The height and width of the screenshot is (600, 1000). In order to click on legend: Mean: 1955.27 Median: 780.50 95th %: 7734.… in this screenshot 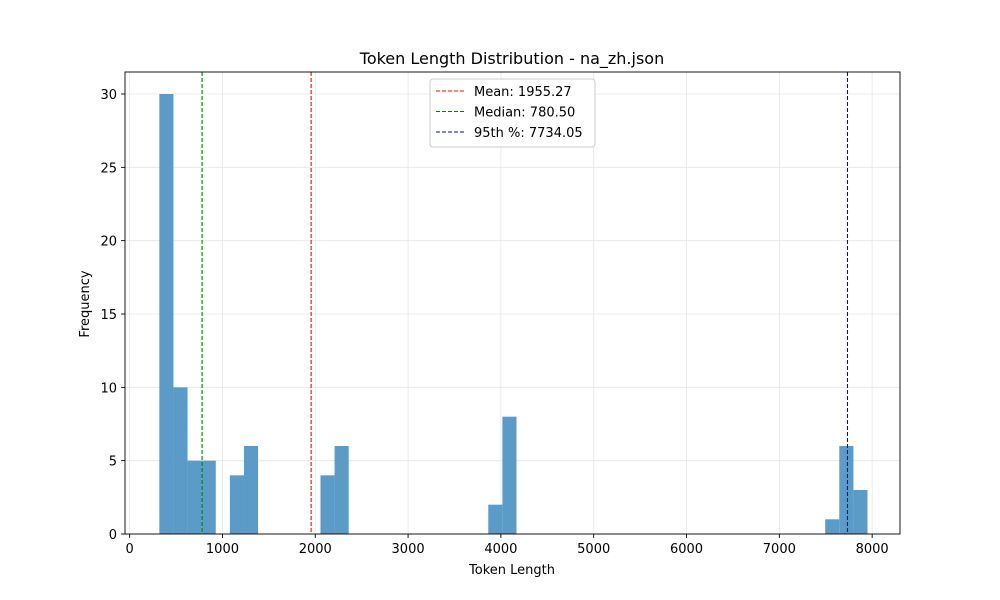, I will do `click(512, 113)`.